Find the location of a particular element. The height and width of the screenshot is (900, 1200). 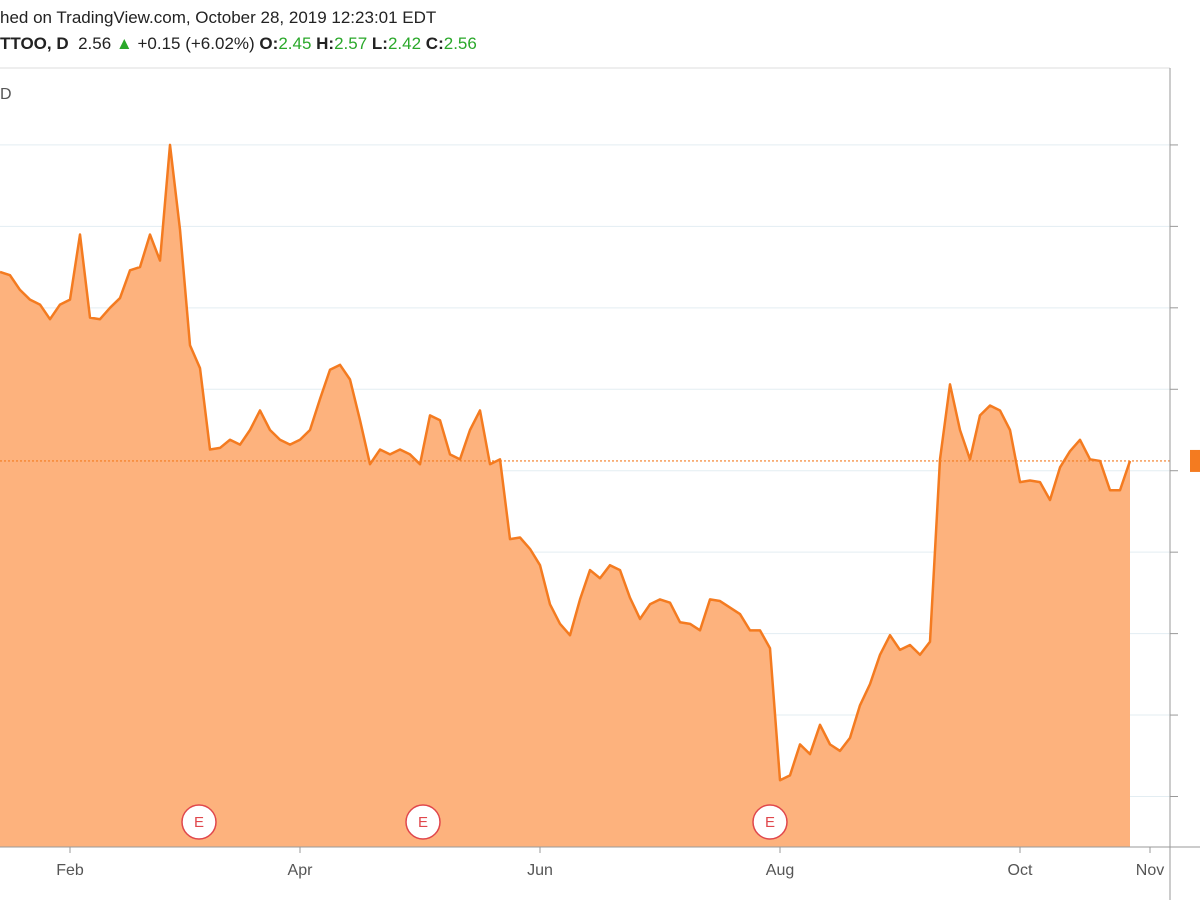

ohlc-label: C: is located at coordinates (434, 43).